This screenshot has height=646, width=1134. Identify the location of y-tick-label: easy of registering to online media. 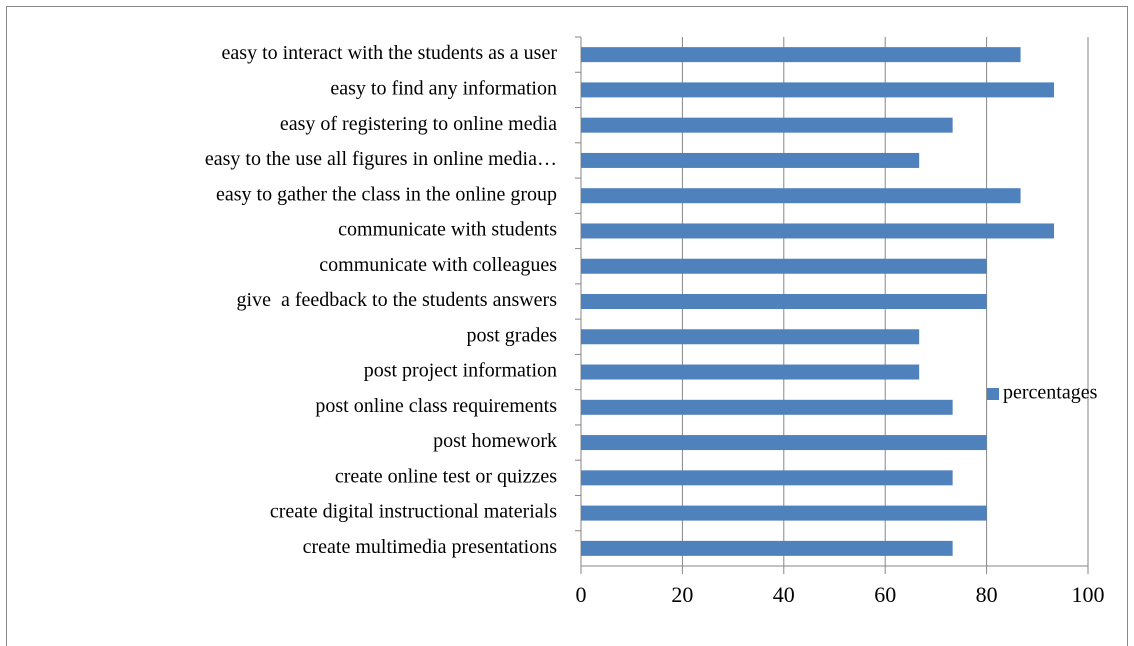
(418, 124).